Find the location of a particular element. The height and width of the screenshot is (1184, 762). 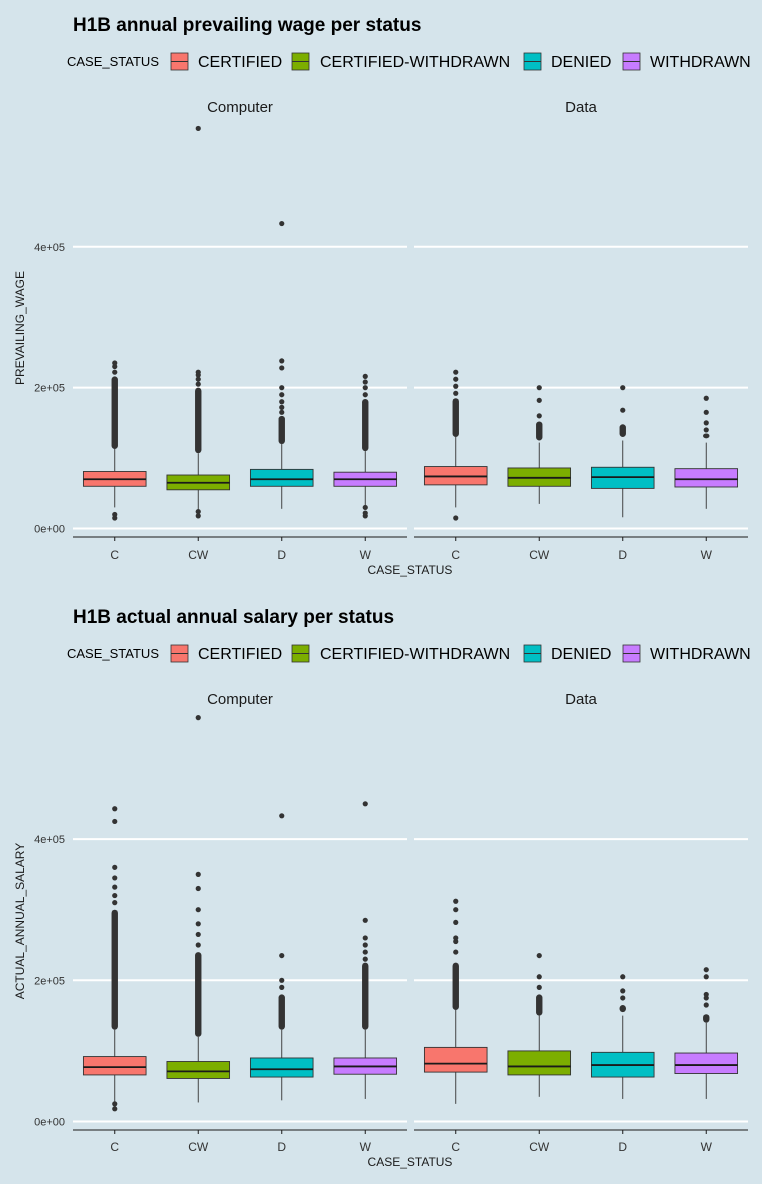

y-tick-label: 4e+05 is located at coordinates (49, 840).